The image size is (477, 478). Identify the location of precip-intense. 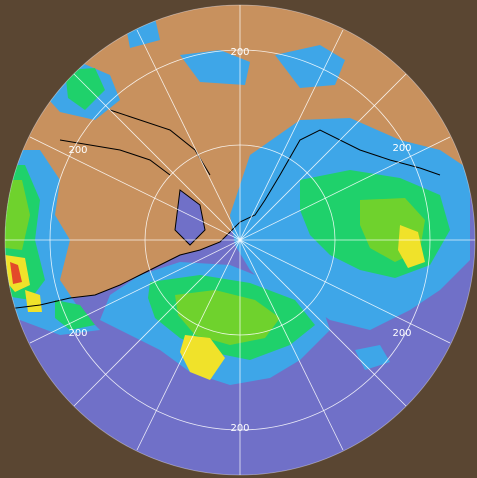
(16, 273).